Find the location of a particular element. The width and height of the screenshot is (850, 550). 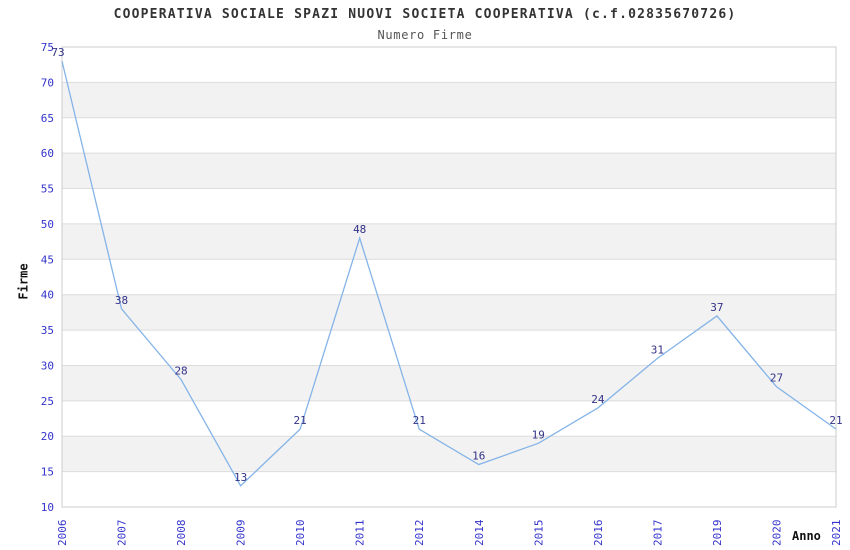

y-tick-label: 30 is located at coordinates (47, 365).